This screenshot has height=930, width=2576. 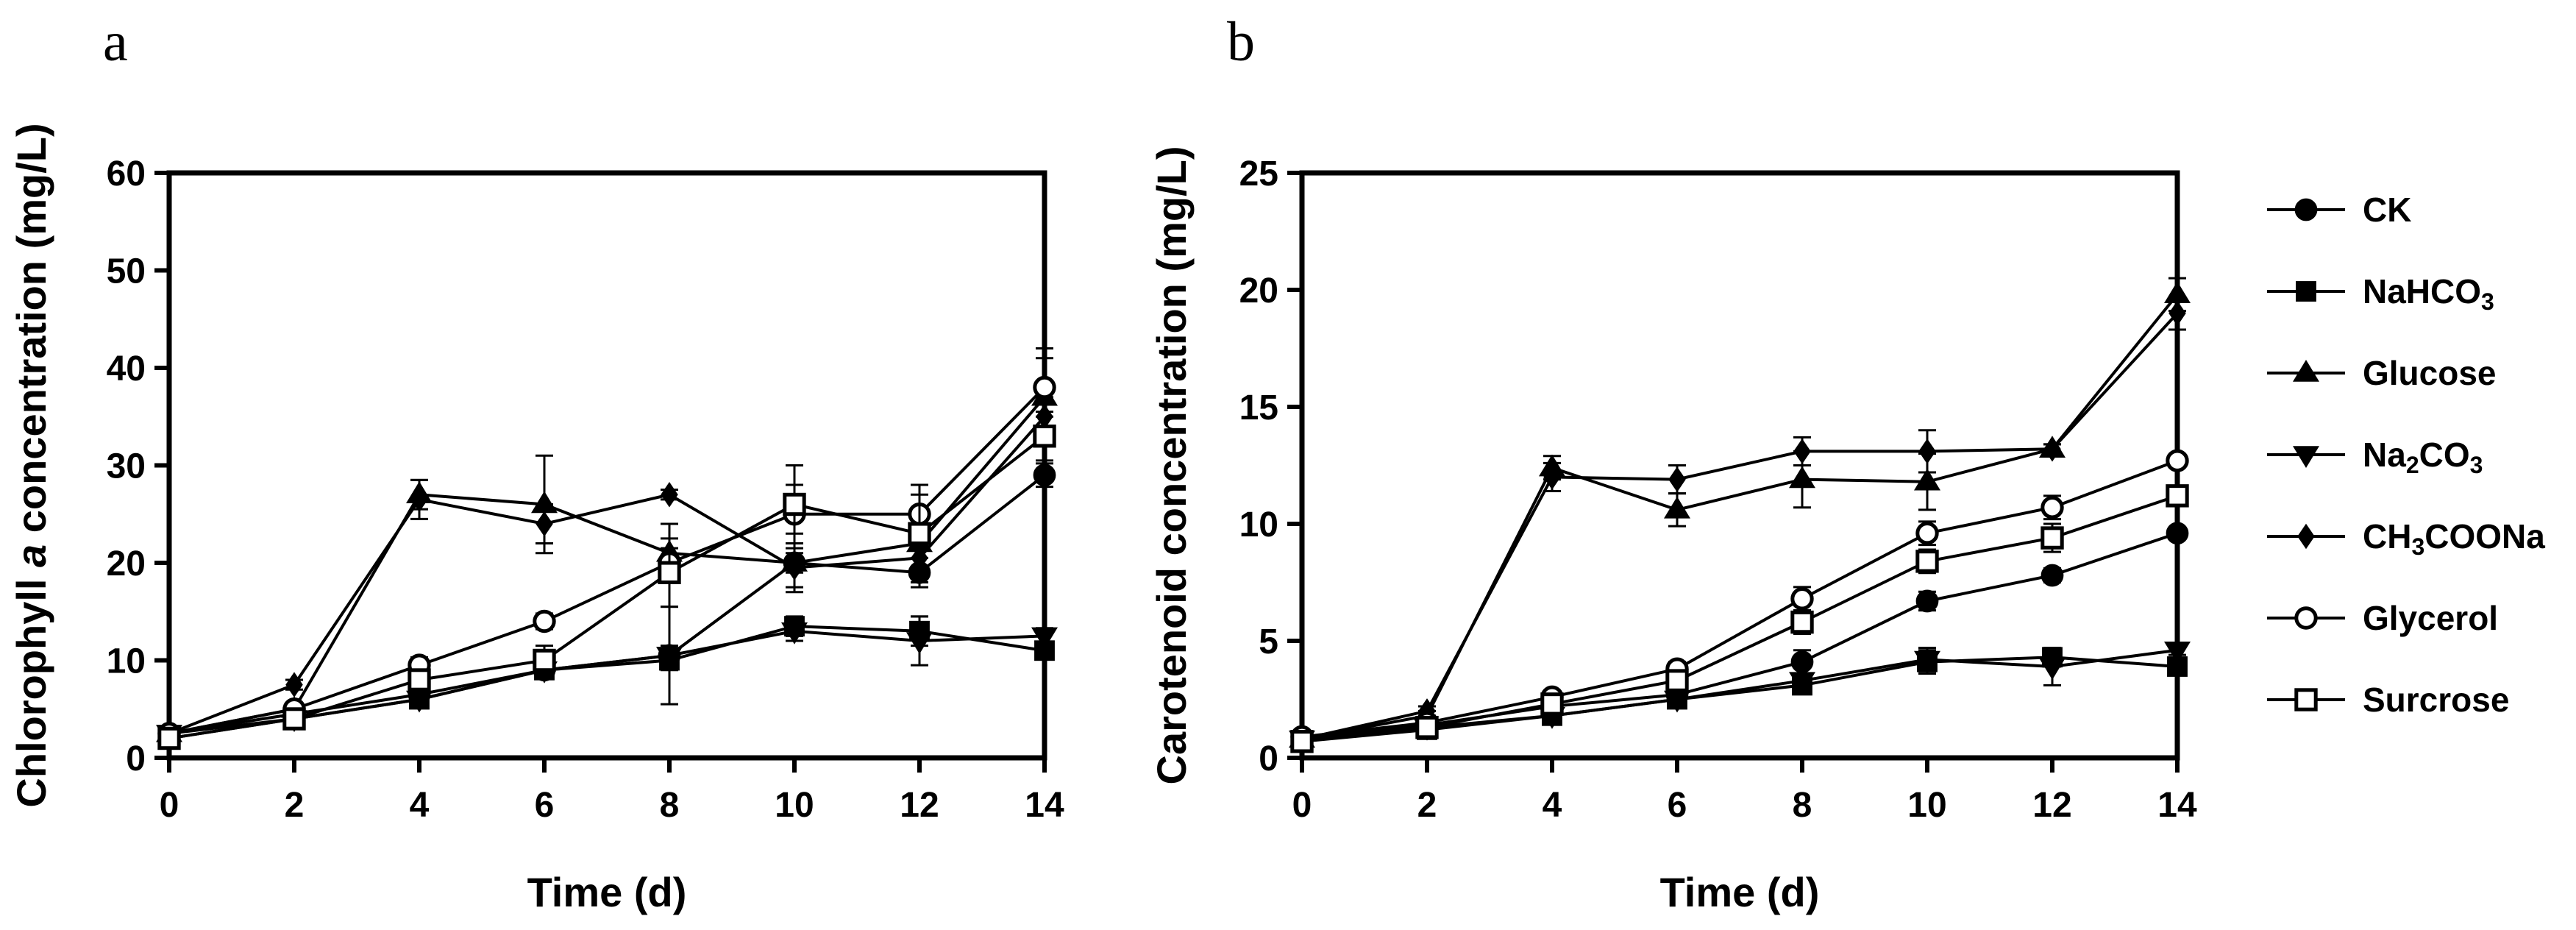 What do you see at coordinates (2339, 210) in the screenshot?
I see `legend-item-ck: CK` at bounding box center [2339, 210].